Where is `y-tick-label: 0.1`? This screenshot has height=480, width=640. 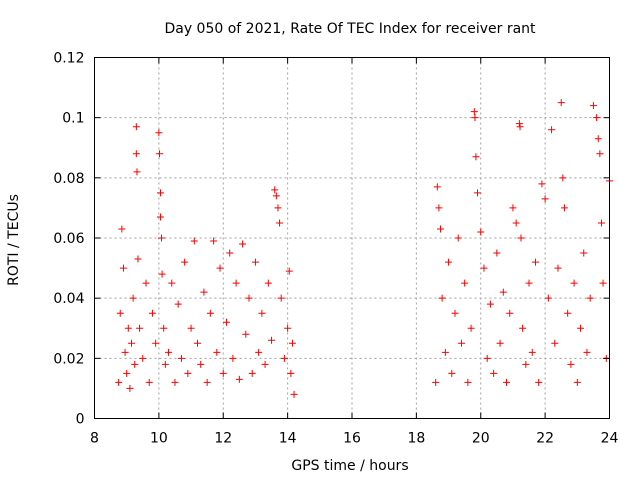 y-tick-label: 0.1 is located at coordinates (73, 119).